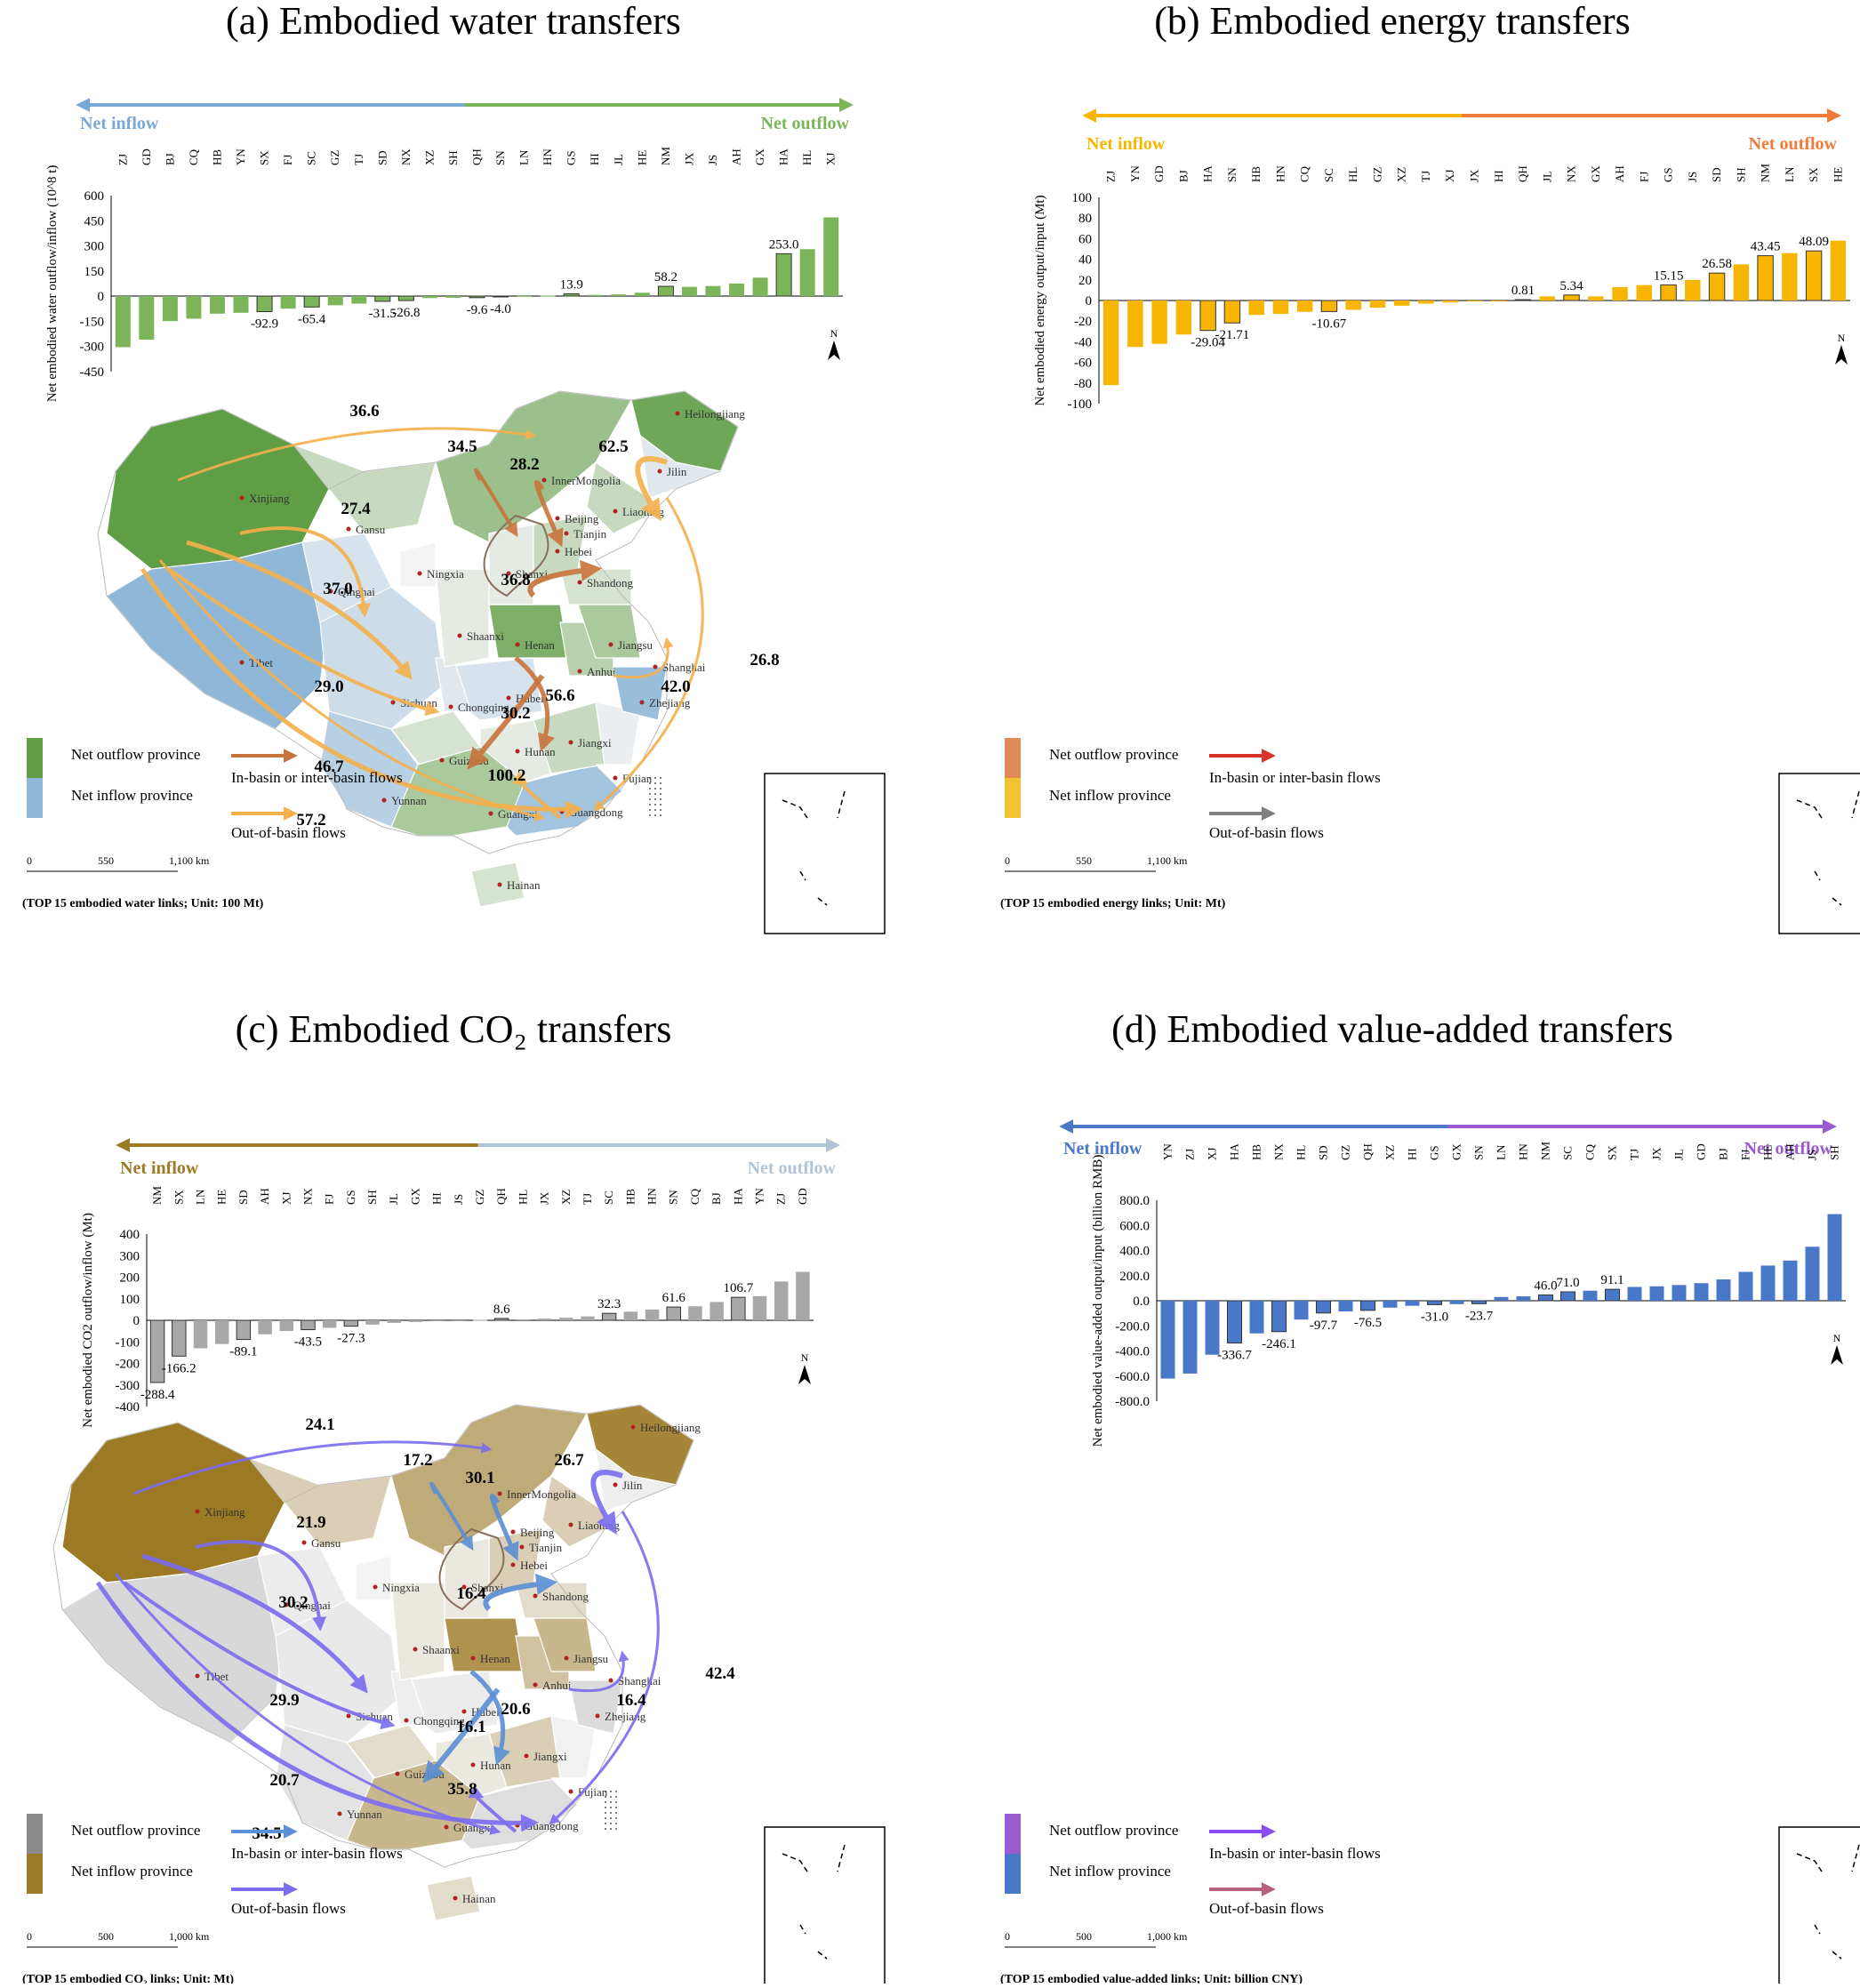 The height and width of the screenshot is (1988, 1860). I want to click on category-label: CQ, so click(1590, 1151).